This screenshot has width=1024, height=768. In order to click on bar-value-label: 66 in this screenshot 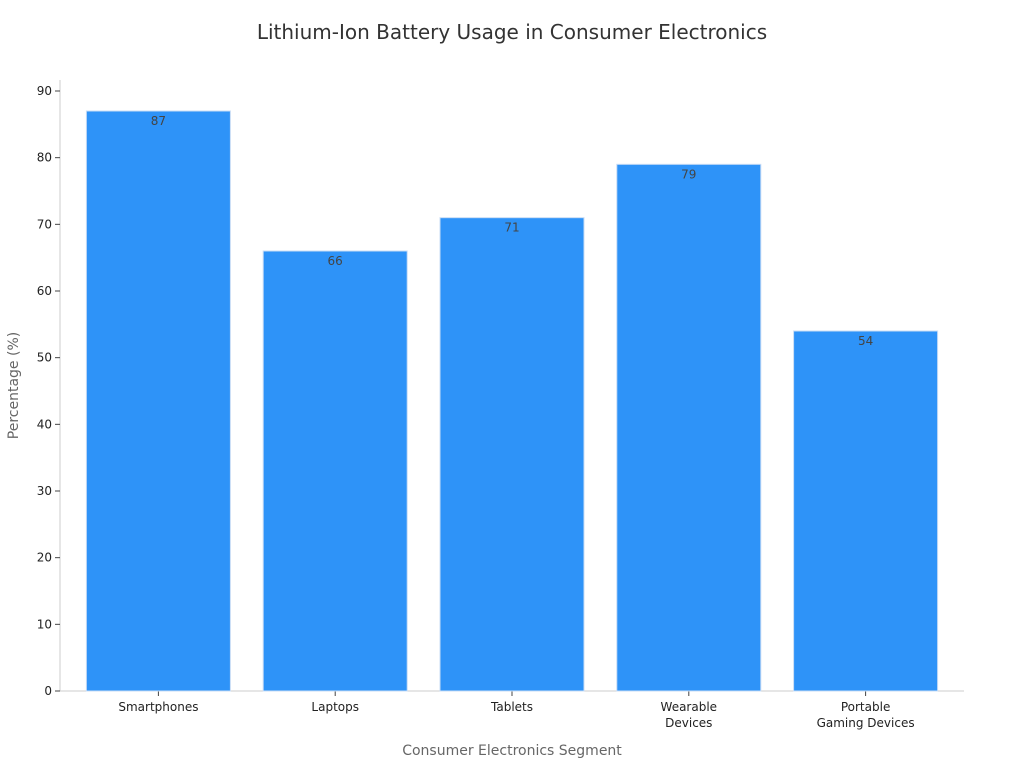, I will do `click(335, 261)`.